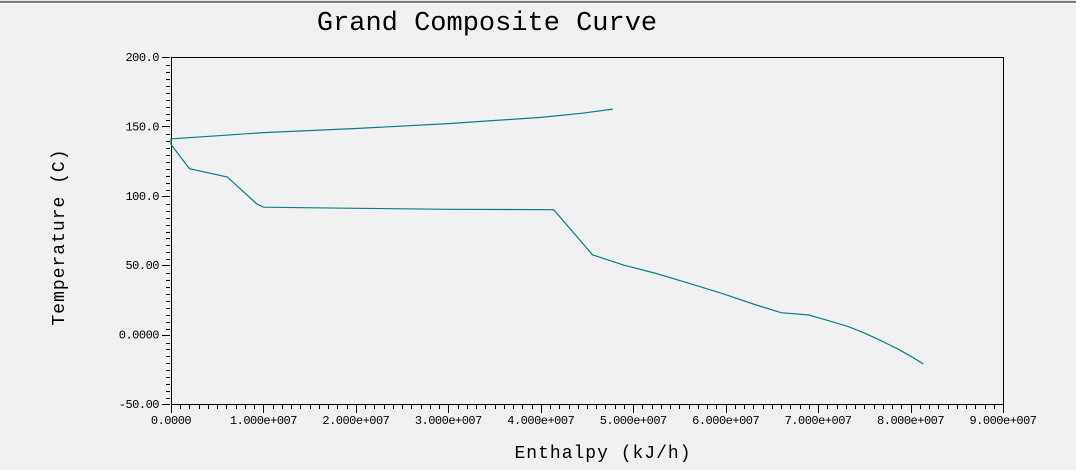 The width and height of the screenshot is (1076, 470). Describe the element at coordinates (142, 197) in the screenshot. I see `y-tick-label: 100.0` at that location.